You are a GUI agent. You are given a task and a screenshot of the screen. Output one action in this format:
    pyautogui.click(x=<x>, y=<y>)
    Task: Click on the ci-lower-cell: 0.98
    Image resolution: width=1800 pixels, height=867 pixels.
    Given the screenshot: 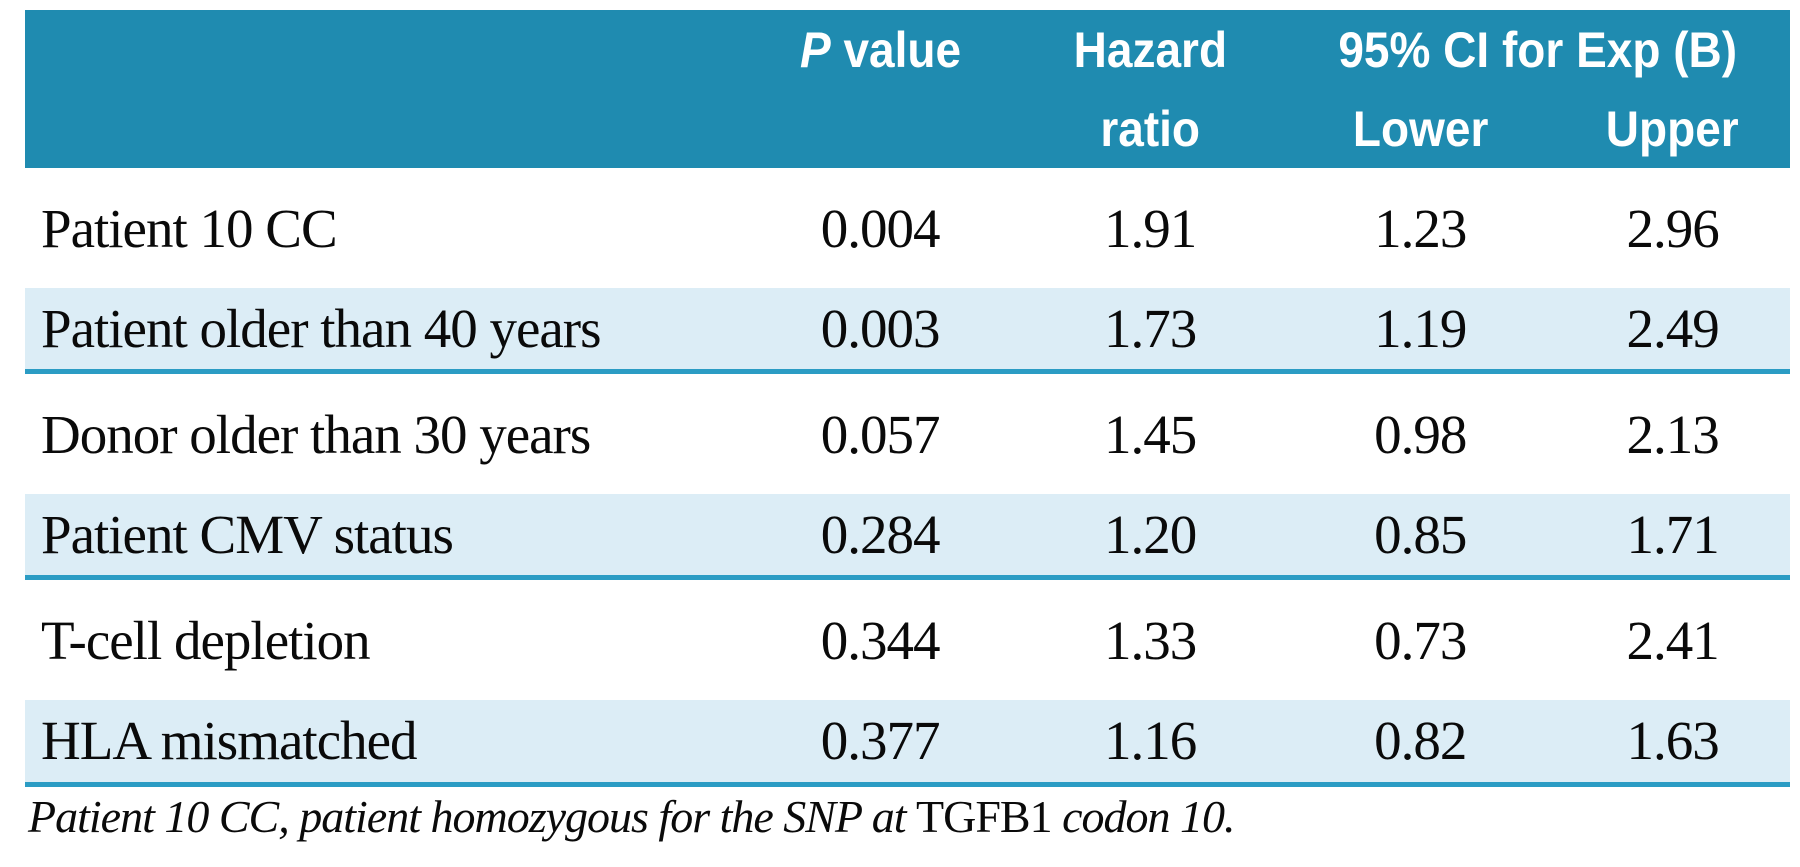 What is the action you would take?
    pyautogui.click(x=1420, y=432)
    